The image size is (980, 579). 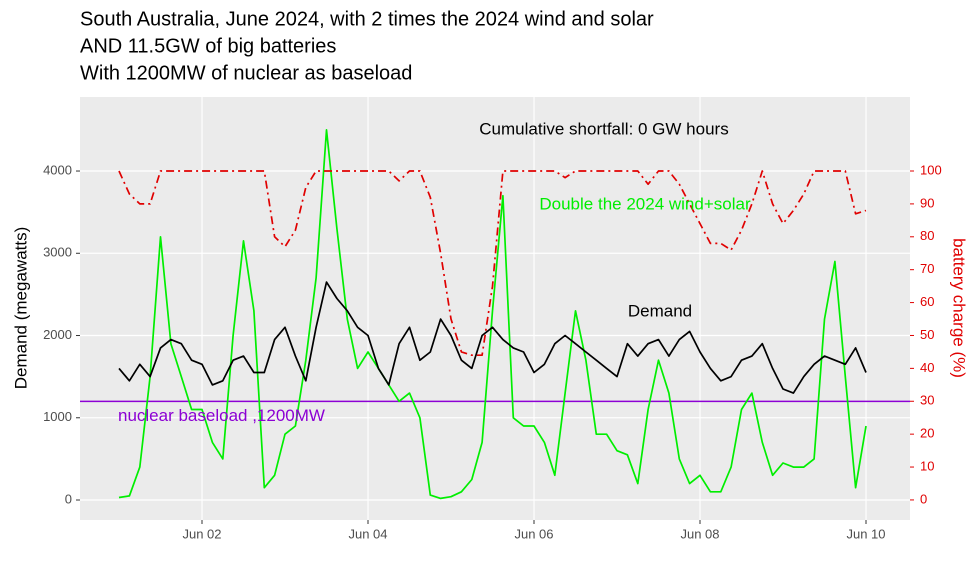 What do you see at coordinates (367, 533) in the screenshot?
I see `x-tick-label: Jun 04` at bounding box center [367, 533].